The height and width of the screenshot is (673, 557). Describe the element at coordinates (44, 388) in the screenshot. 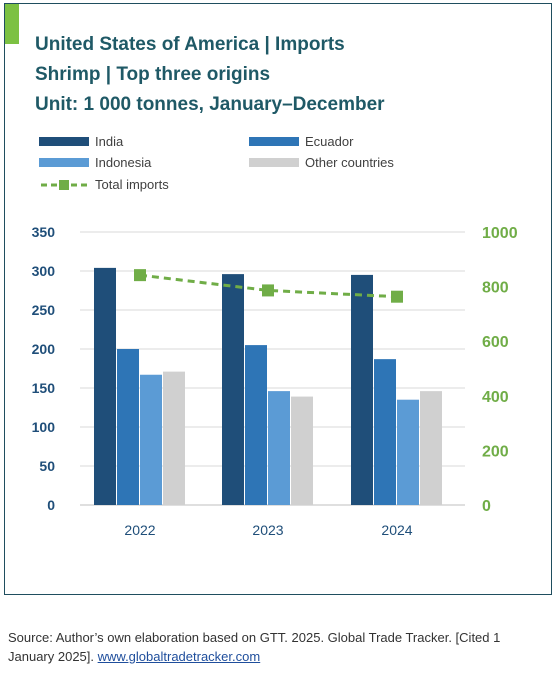

I see `left-axis-tick-label: 150` at that location.